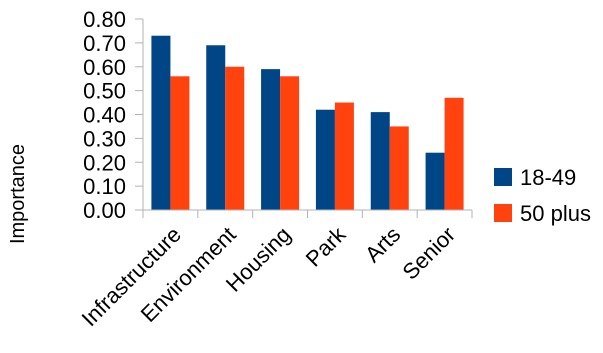  I want to click on bar-50-plus-park, so click(344, 156).